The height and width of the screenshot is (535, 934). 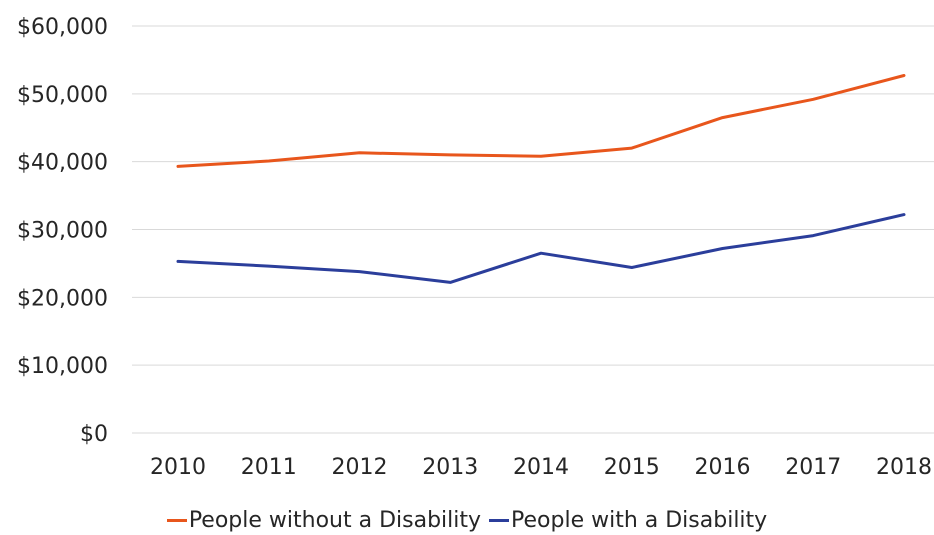 I want to click on y-tick-label: $0, so click(x=94, y=434).